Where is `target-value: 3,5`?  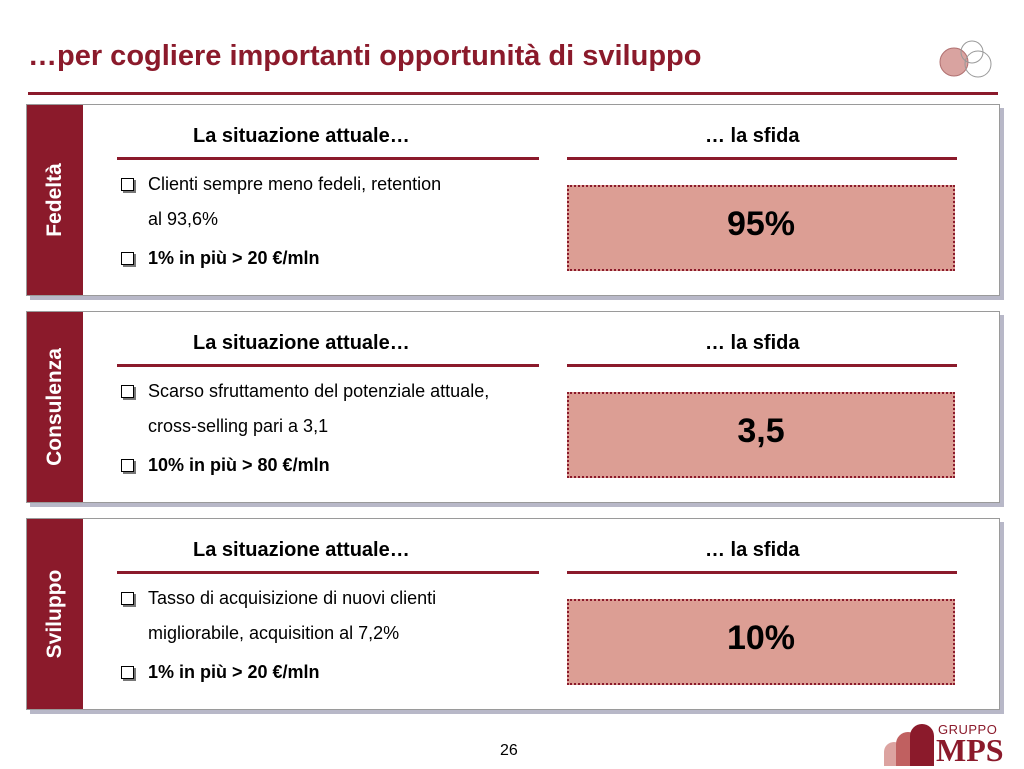 target-value: 3,5 is located at coordinates (761, 435).